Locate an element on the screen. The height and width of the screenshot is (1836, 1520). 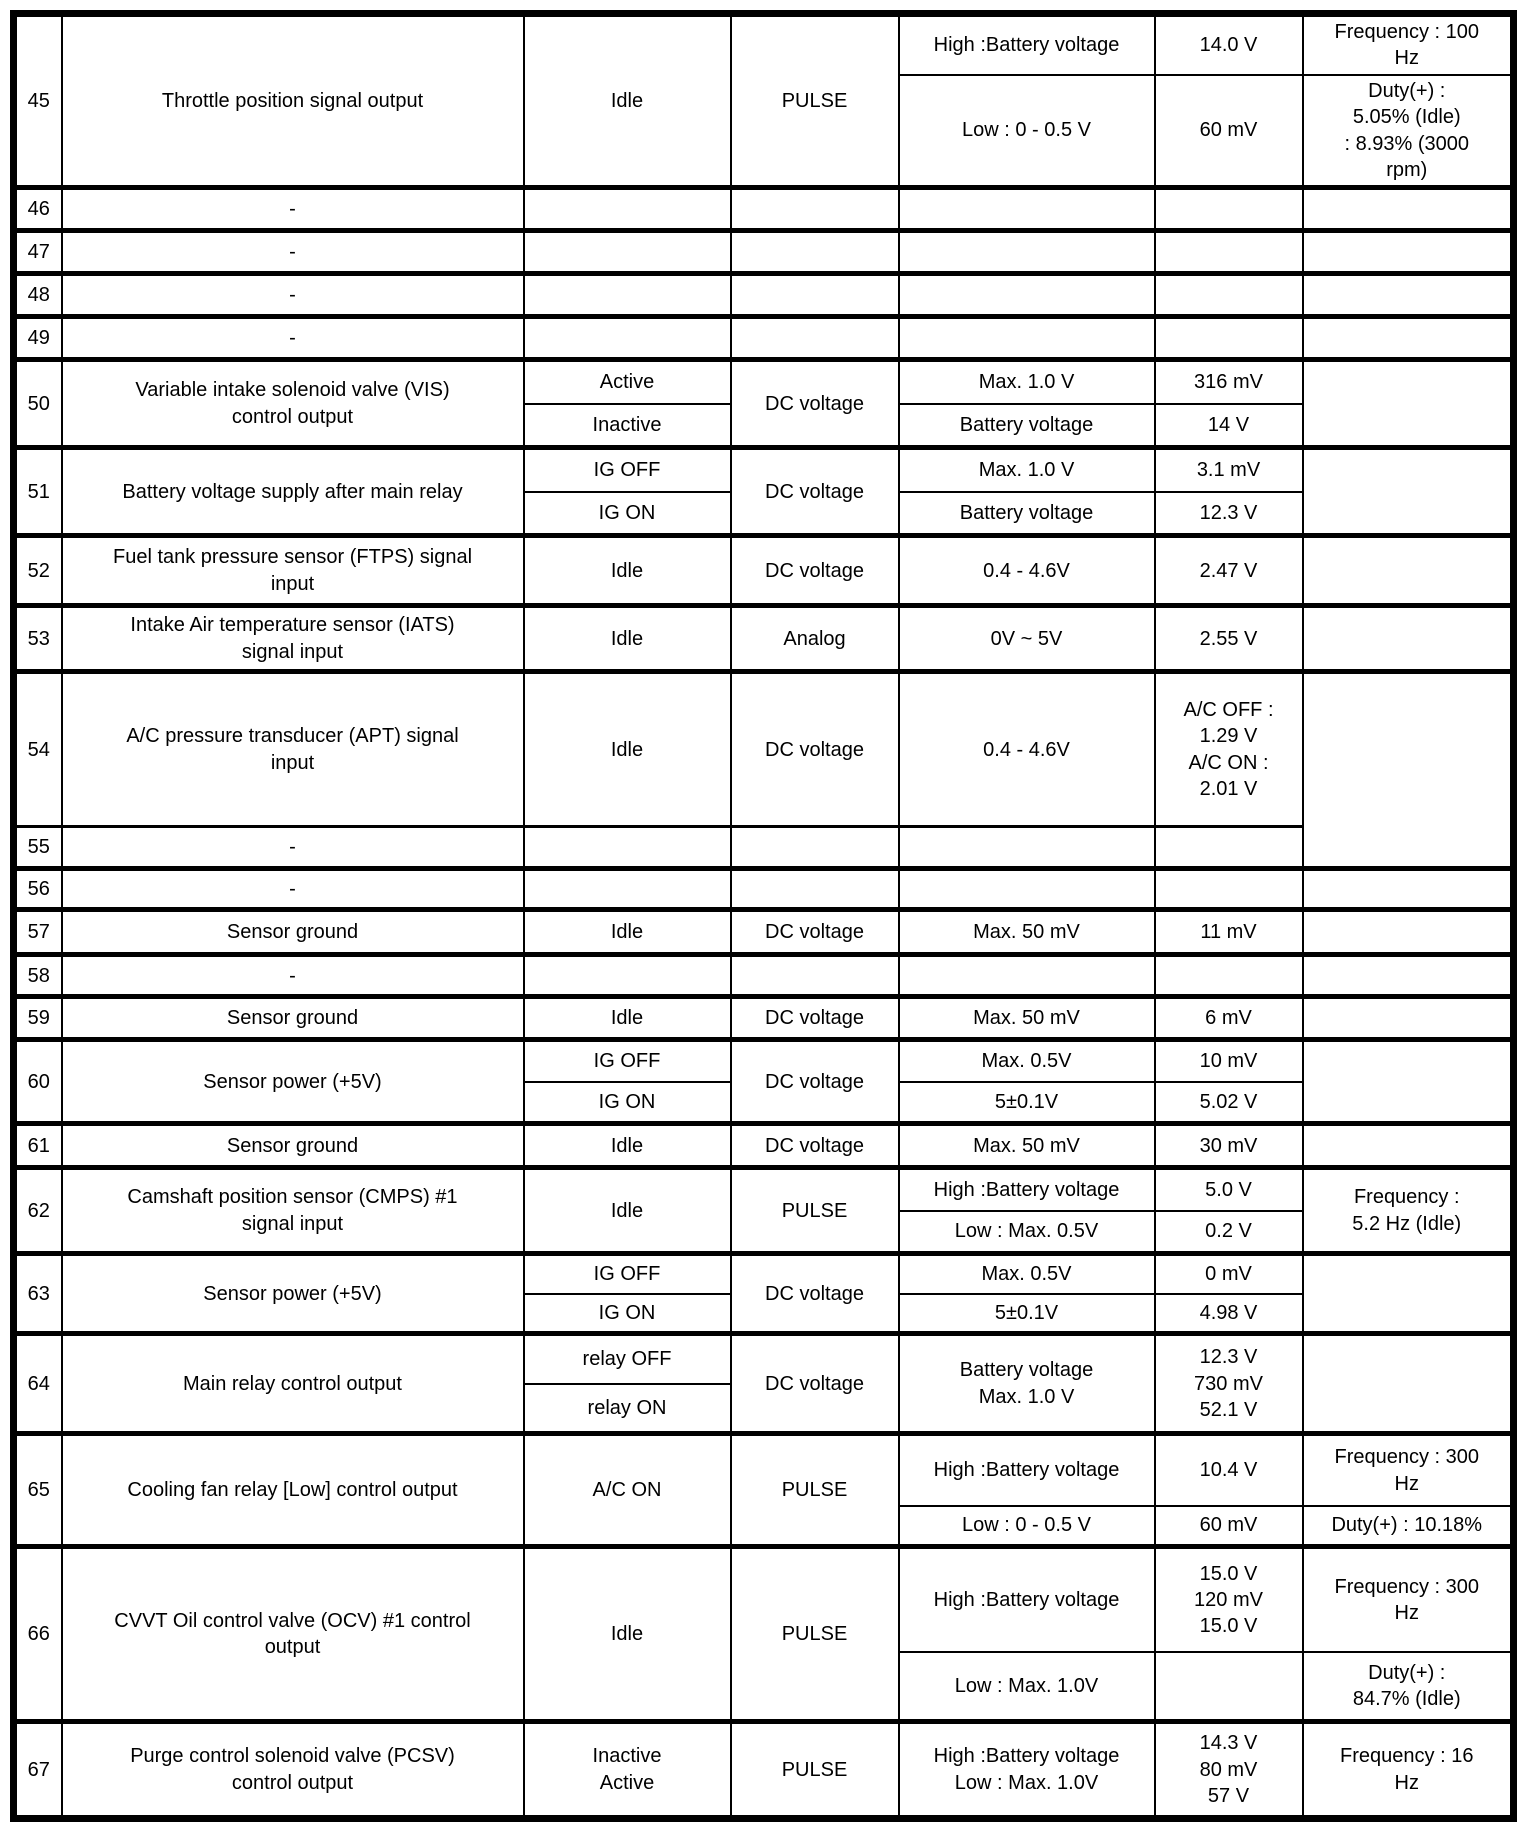
specification: High :Battery voltage Low : Max. 1.0V is located at coordinates (1026, 1769).